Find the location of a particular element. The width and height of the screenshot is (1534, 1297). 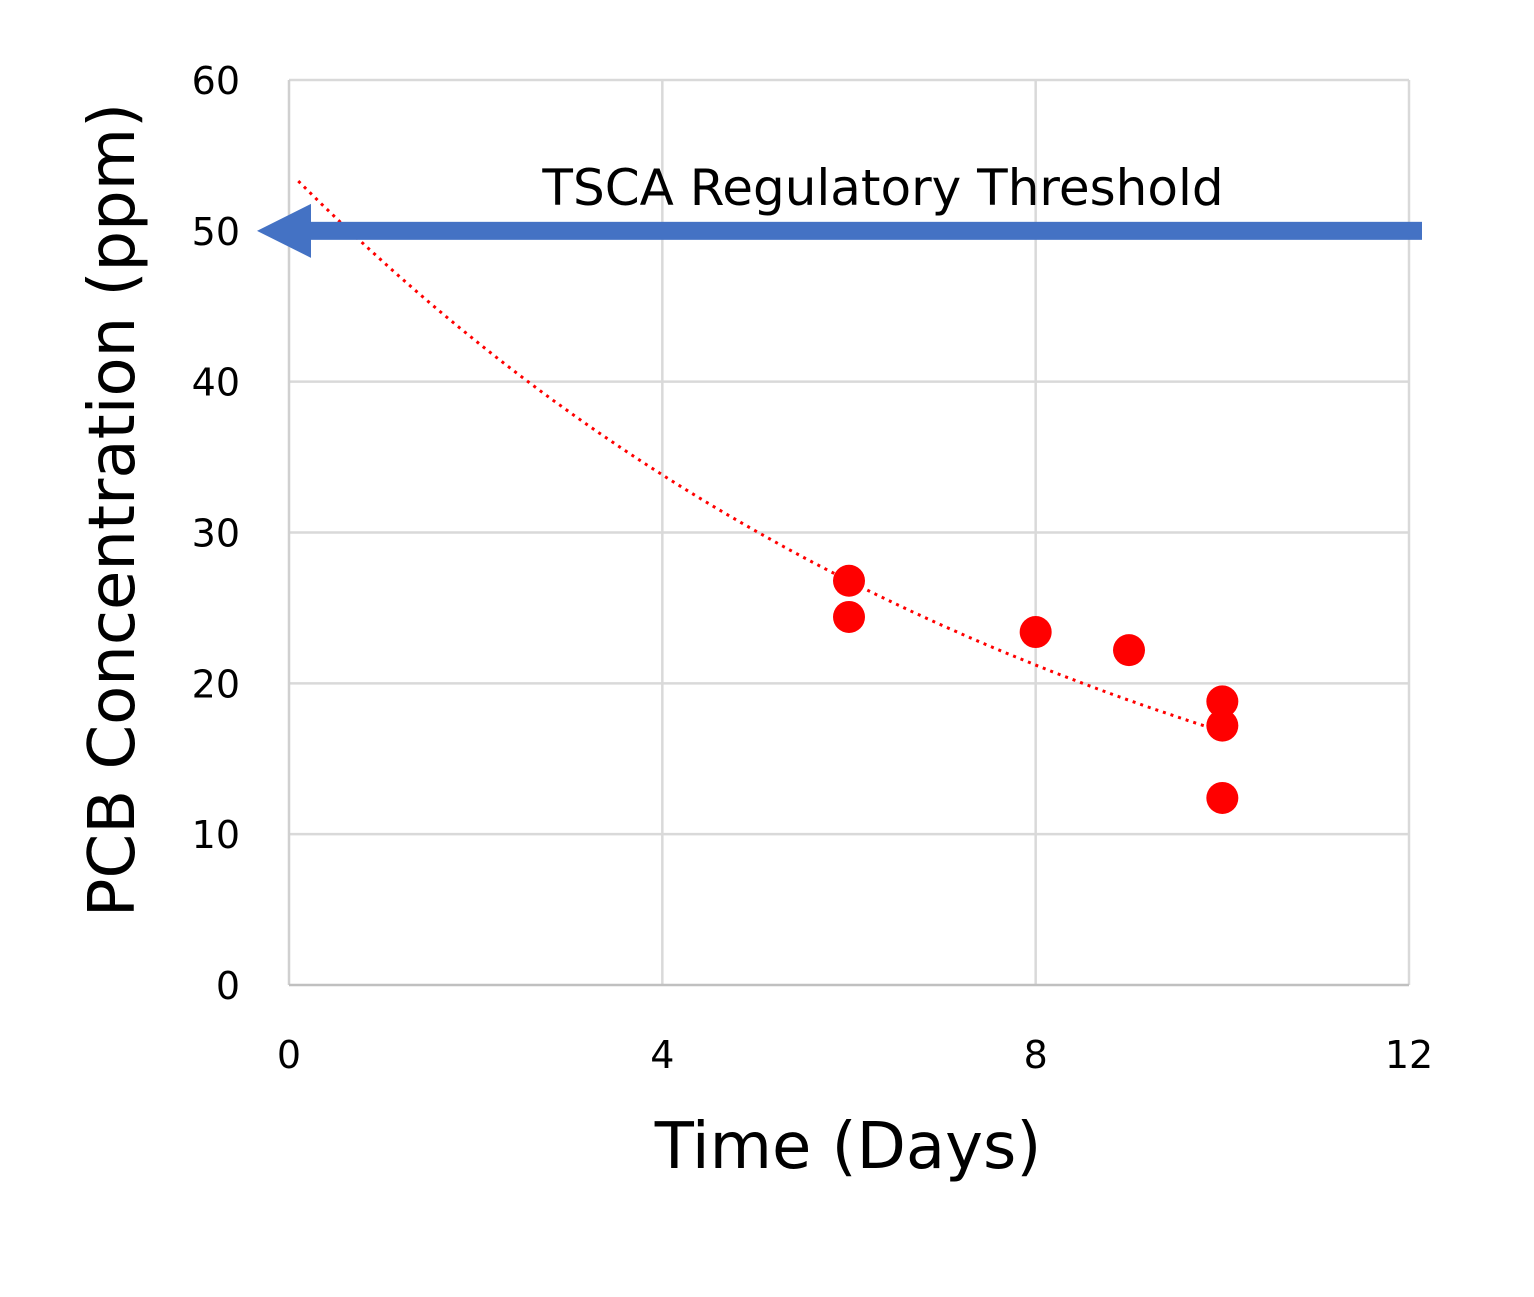

x-tick-label: 8 is located at coordinates (1036, 1055).